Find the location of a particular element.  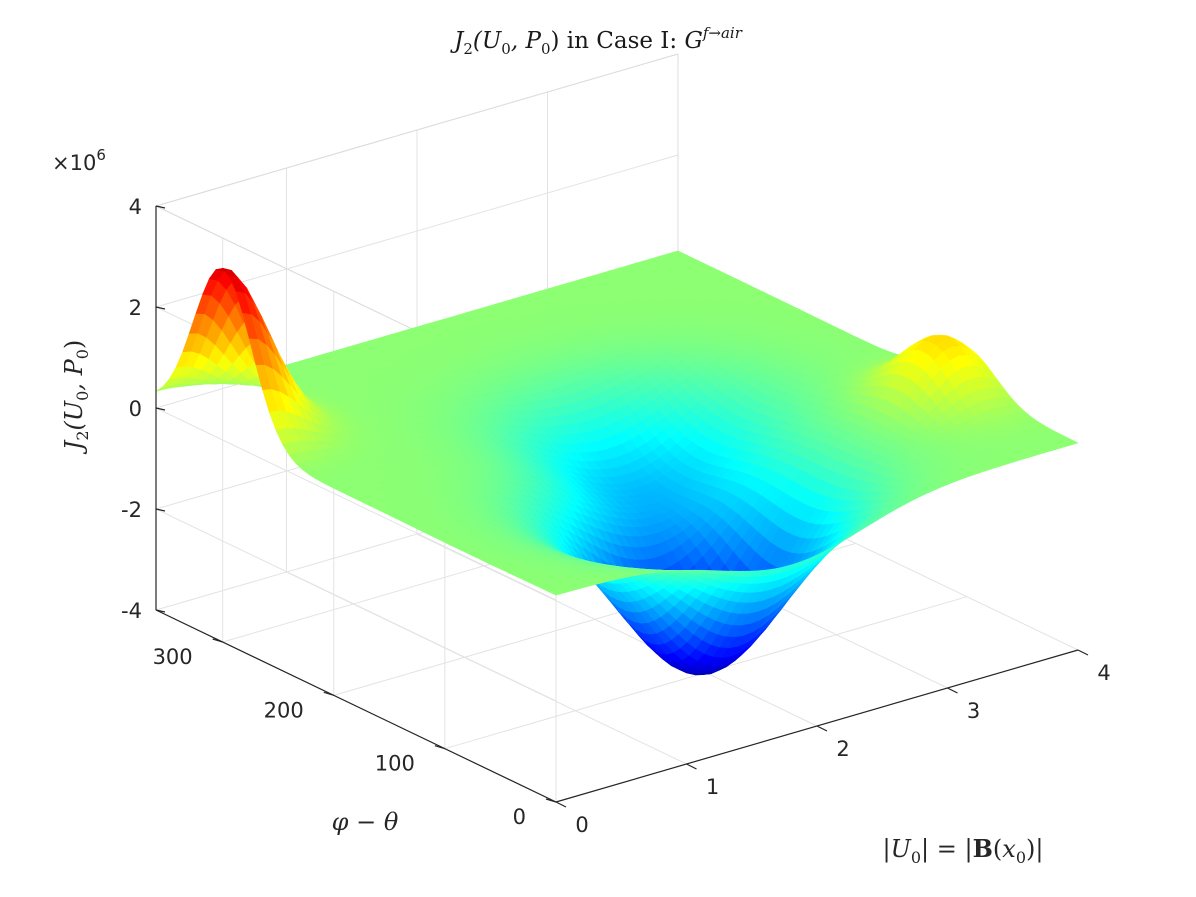

z-tick-label: 2 is located at coordinates (135, 308).